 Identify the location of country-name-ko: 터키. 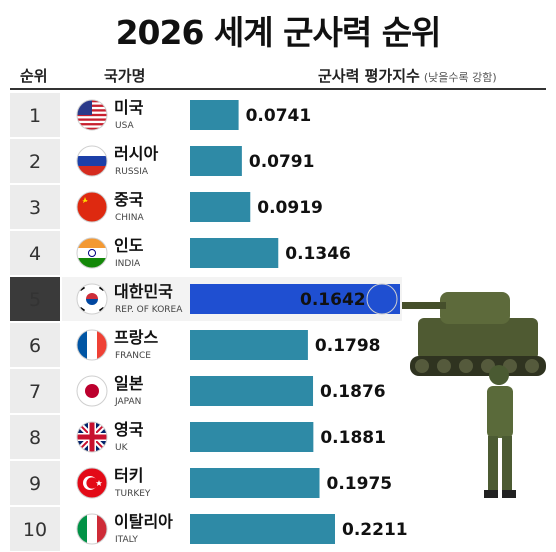
(128, 475).